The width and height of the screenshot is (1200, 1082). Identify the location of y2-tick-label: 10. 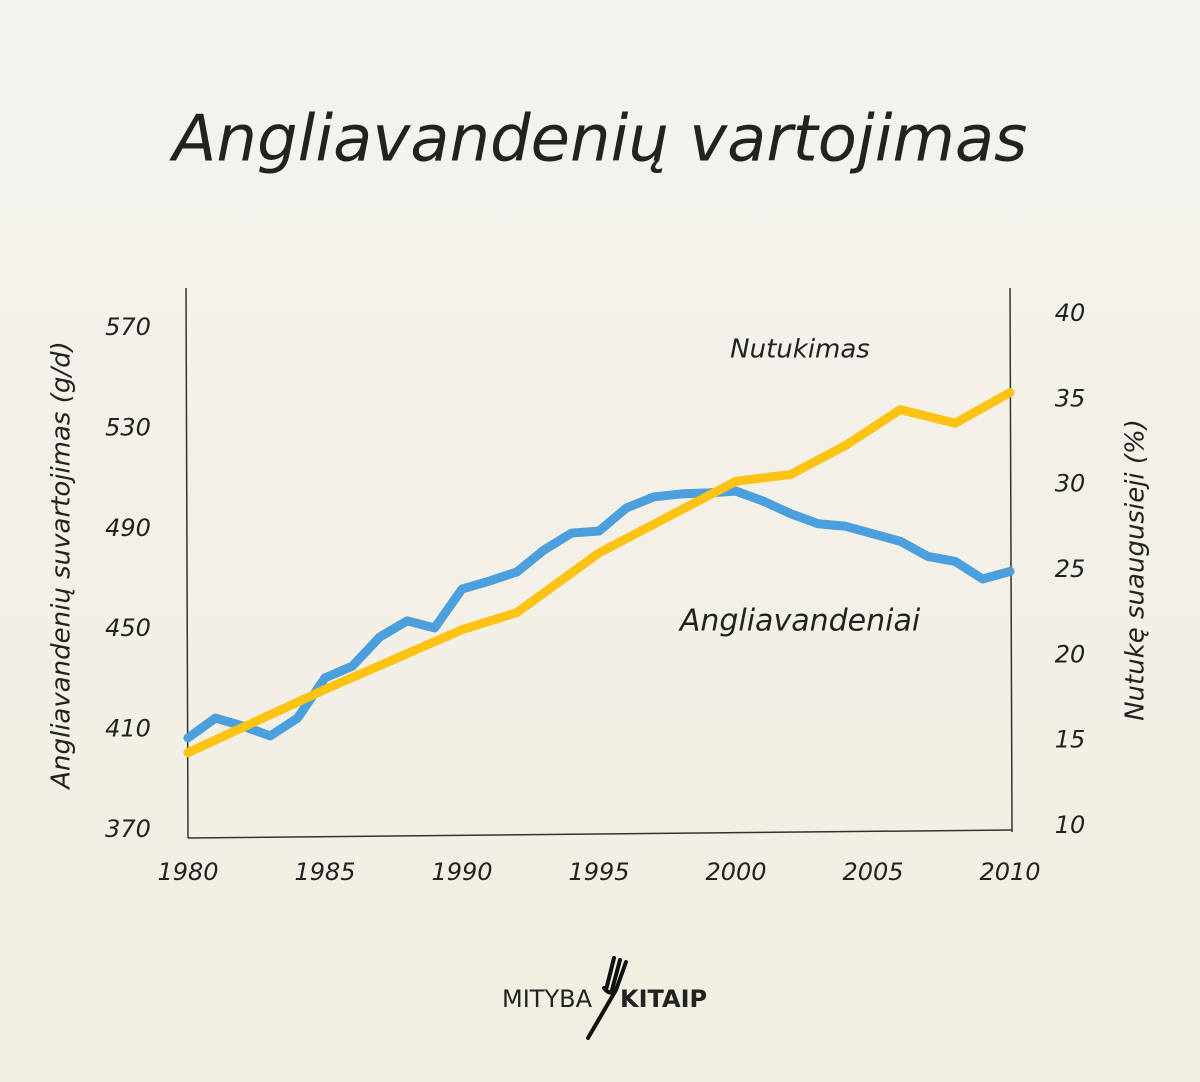
(1070, 825).